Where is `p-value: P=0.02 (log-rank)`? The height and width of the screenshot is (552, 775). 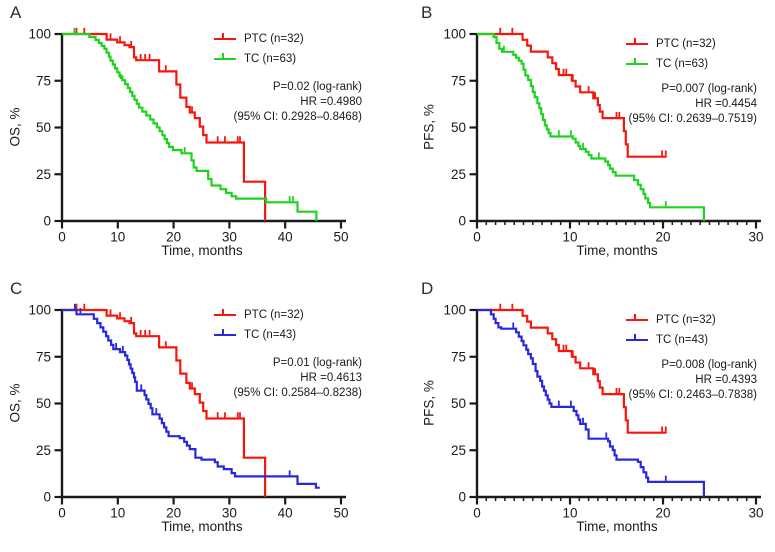 p-value: P=0.02 (log-rank) is located at coordinates (317, 87).